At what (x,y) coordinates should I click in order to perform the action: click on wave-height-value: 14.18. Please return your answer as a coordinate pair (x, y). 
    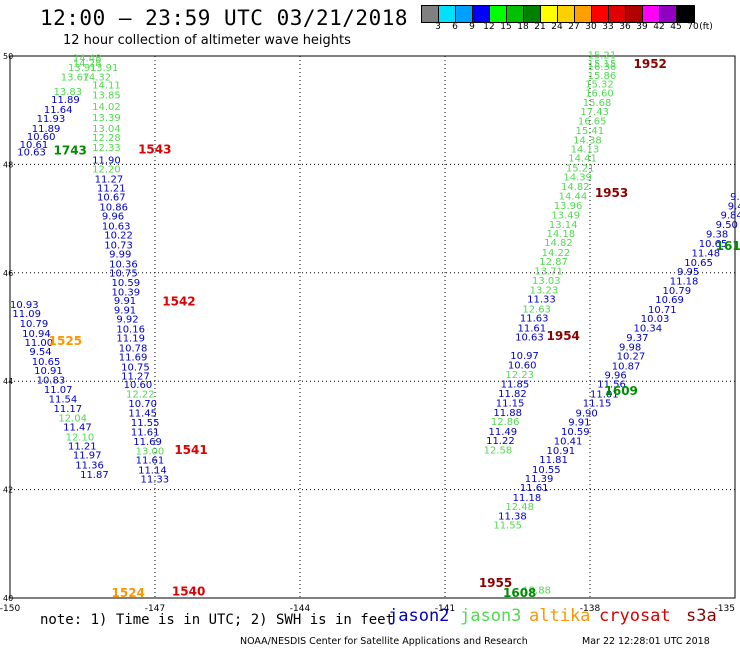
    Looking at the image, I should click on (561, 234).